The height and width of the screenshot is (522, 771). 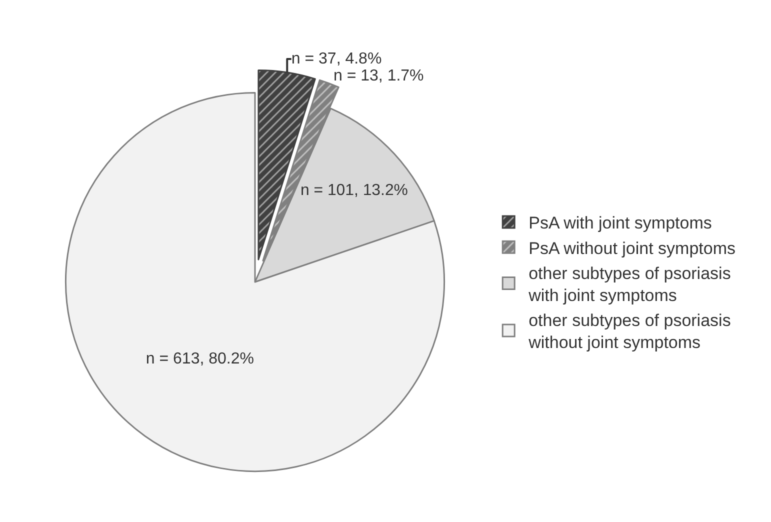 I want to click on data-label: n = 13, 1.7%, so click(x=378, y=75).